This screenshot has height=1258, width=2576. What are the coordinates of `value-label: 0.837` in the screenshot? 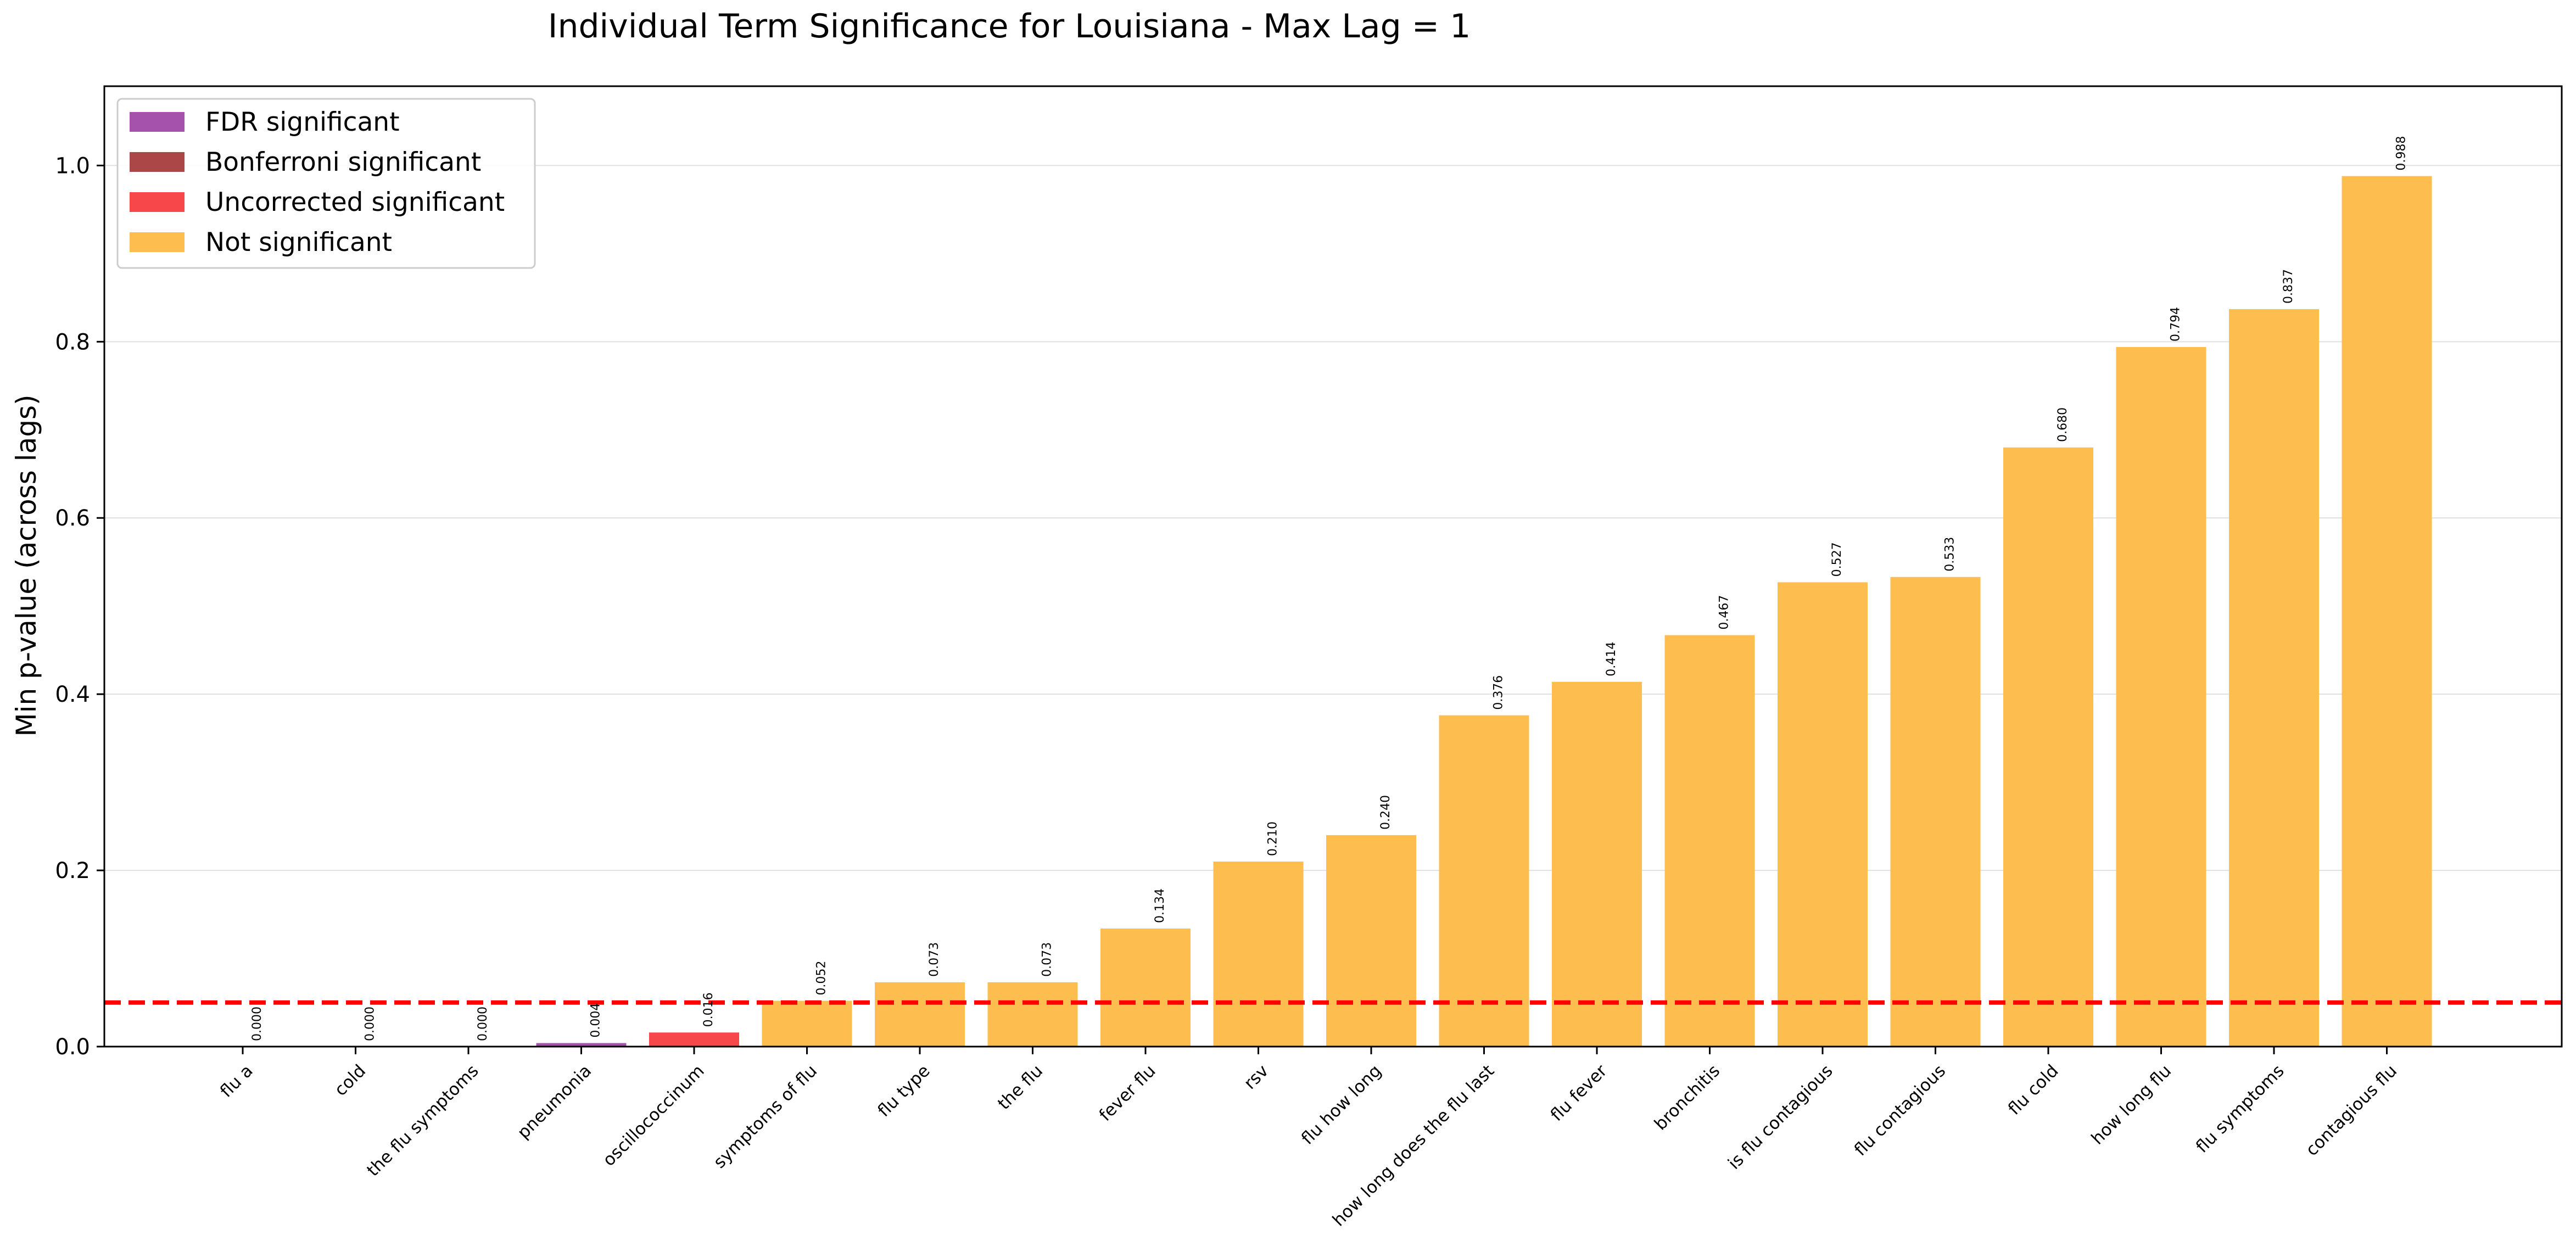 It's located at (2289, 286).